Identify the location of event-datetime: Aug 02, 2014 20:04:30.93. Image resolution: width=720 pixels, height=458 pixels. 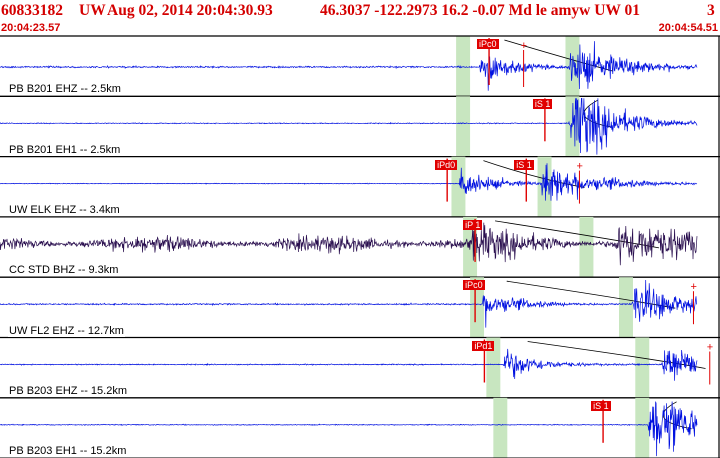
(190, 10).